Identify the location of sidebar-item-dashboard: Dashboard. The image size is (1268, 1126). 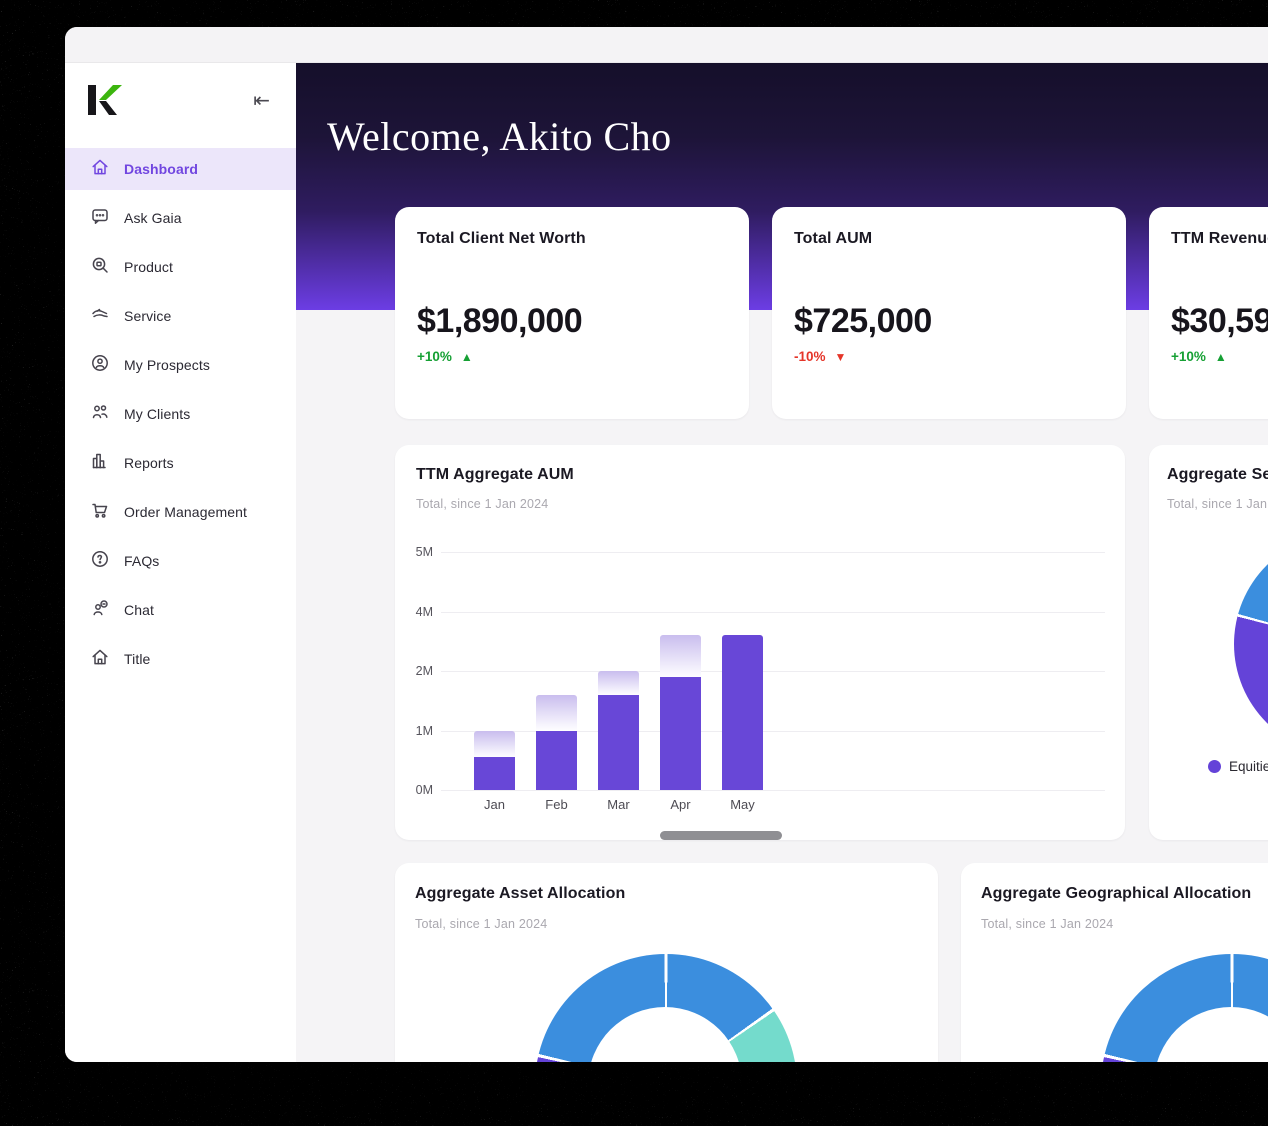
(180, 169).